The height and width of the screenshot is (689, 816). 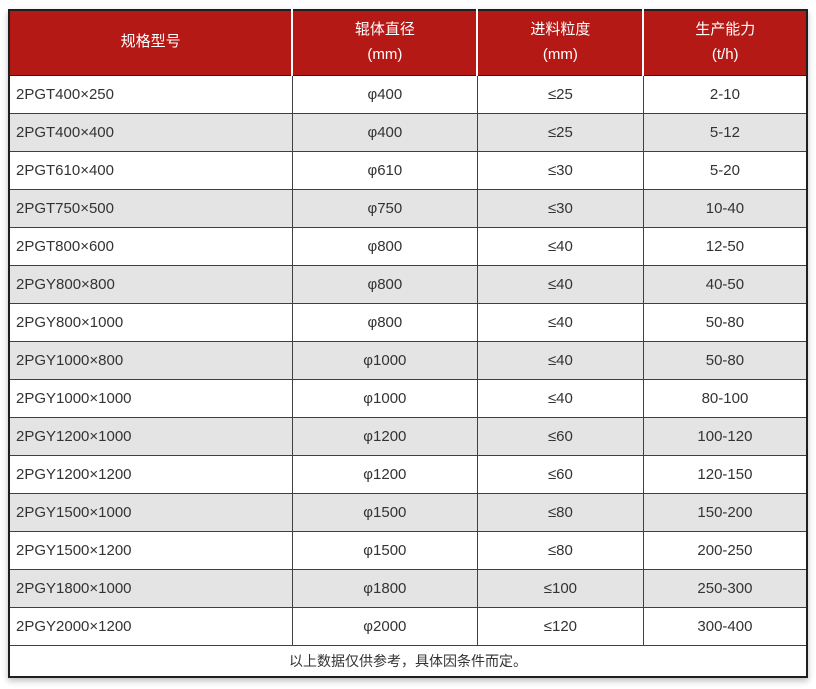 I want to click on table-cell-capacity: 150-200, so click(x=725, y=512).